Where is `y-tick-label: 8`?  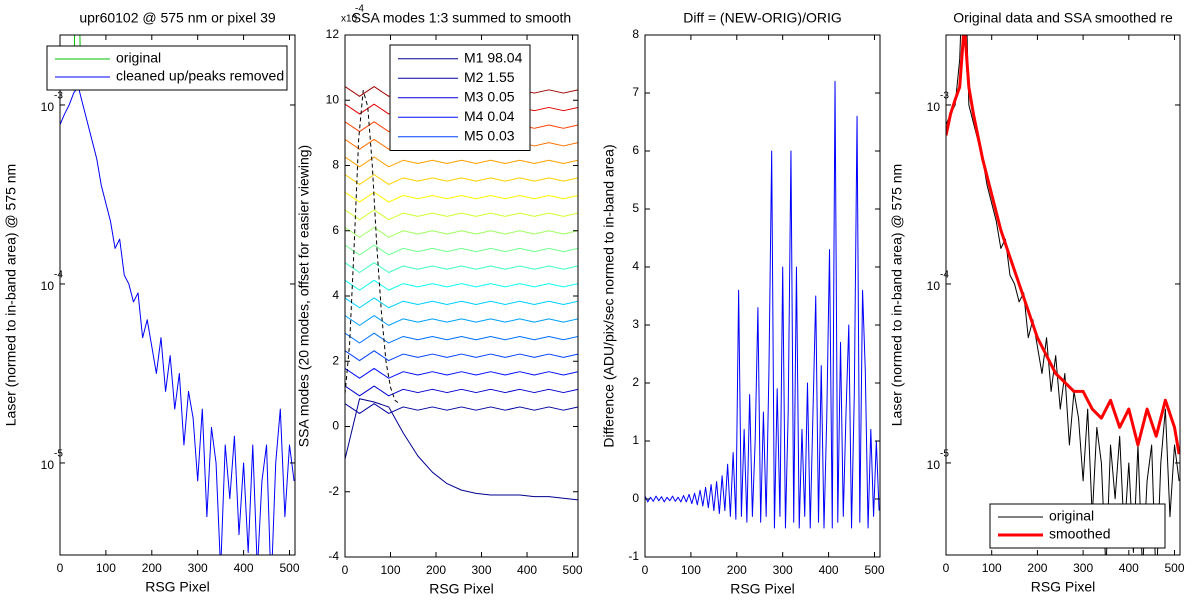
y-tick-label: 8 is located at coordinates (635, 34).